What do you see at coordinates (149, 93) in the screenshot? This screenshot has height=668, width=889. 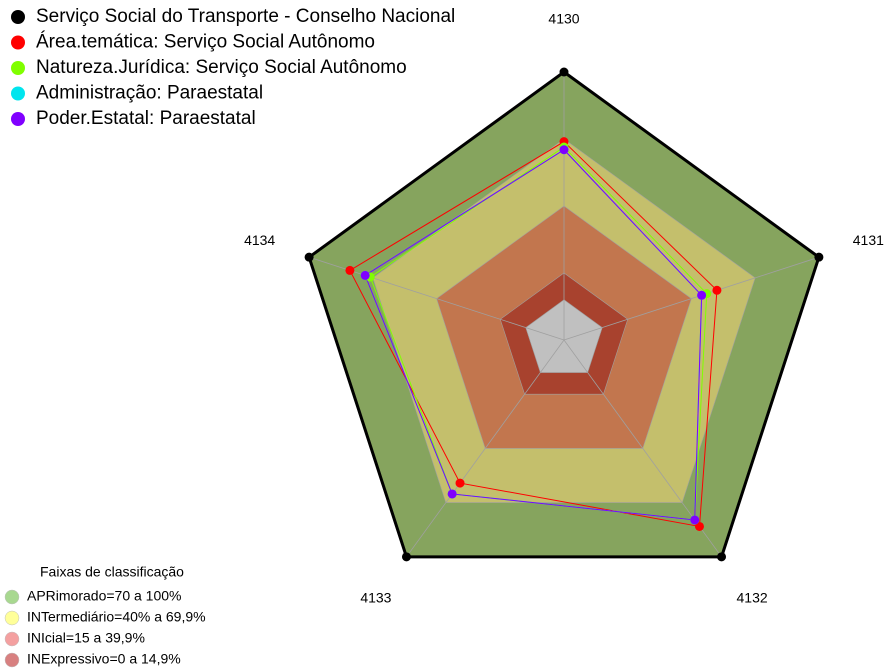 I see `legend-label: Administração: Paraestatal` at bounding box center [149, 93].